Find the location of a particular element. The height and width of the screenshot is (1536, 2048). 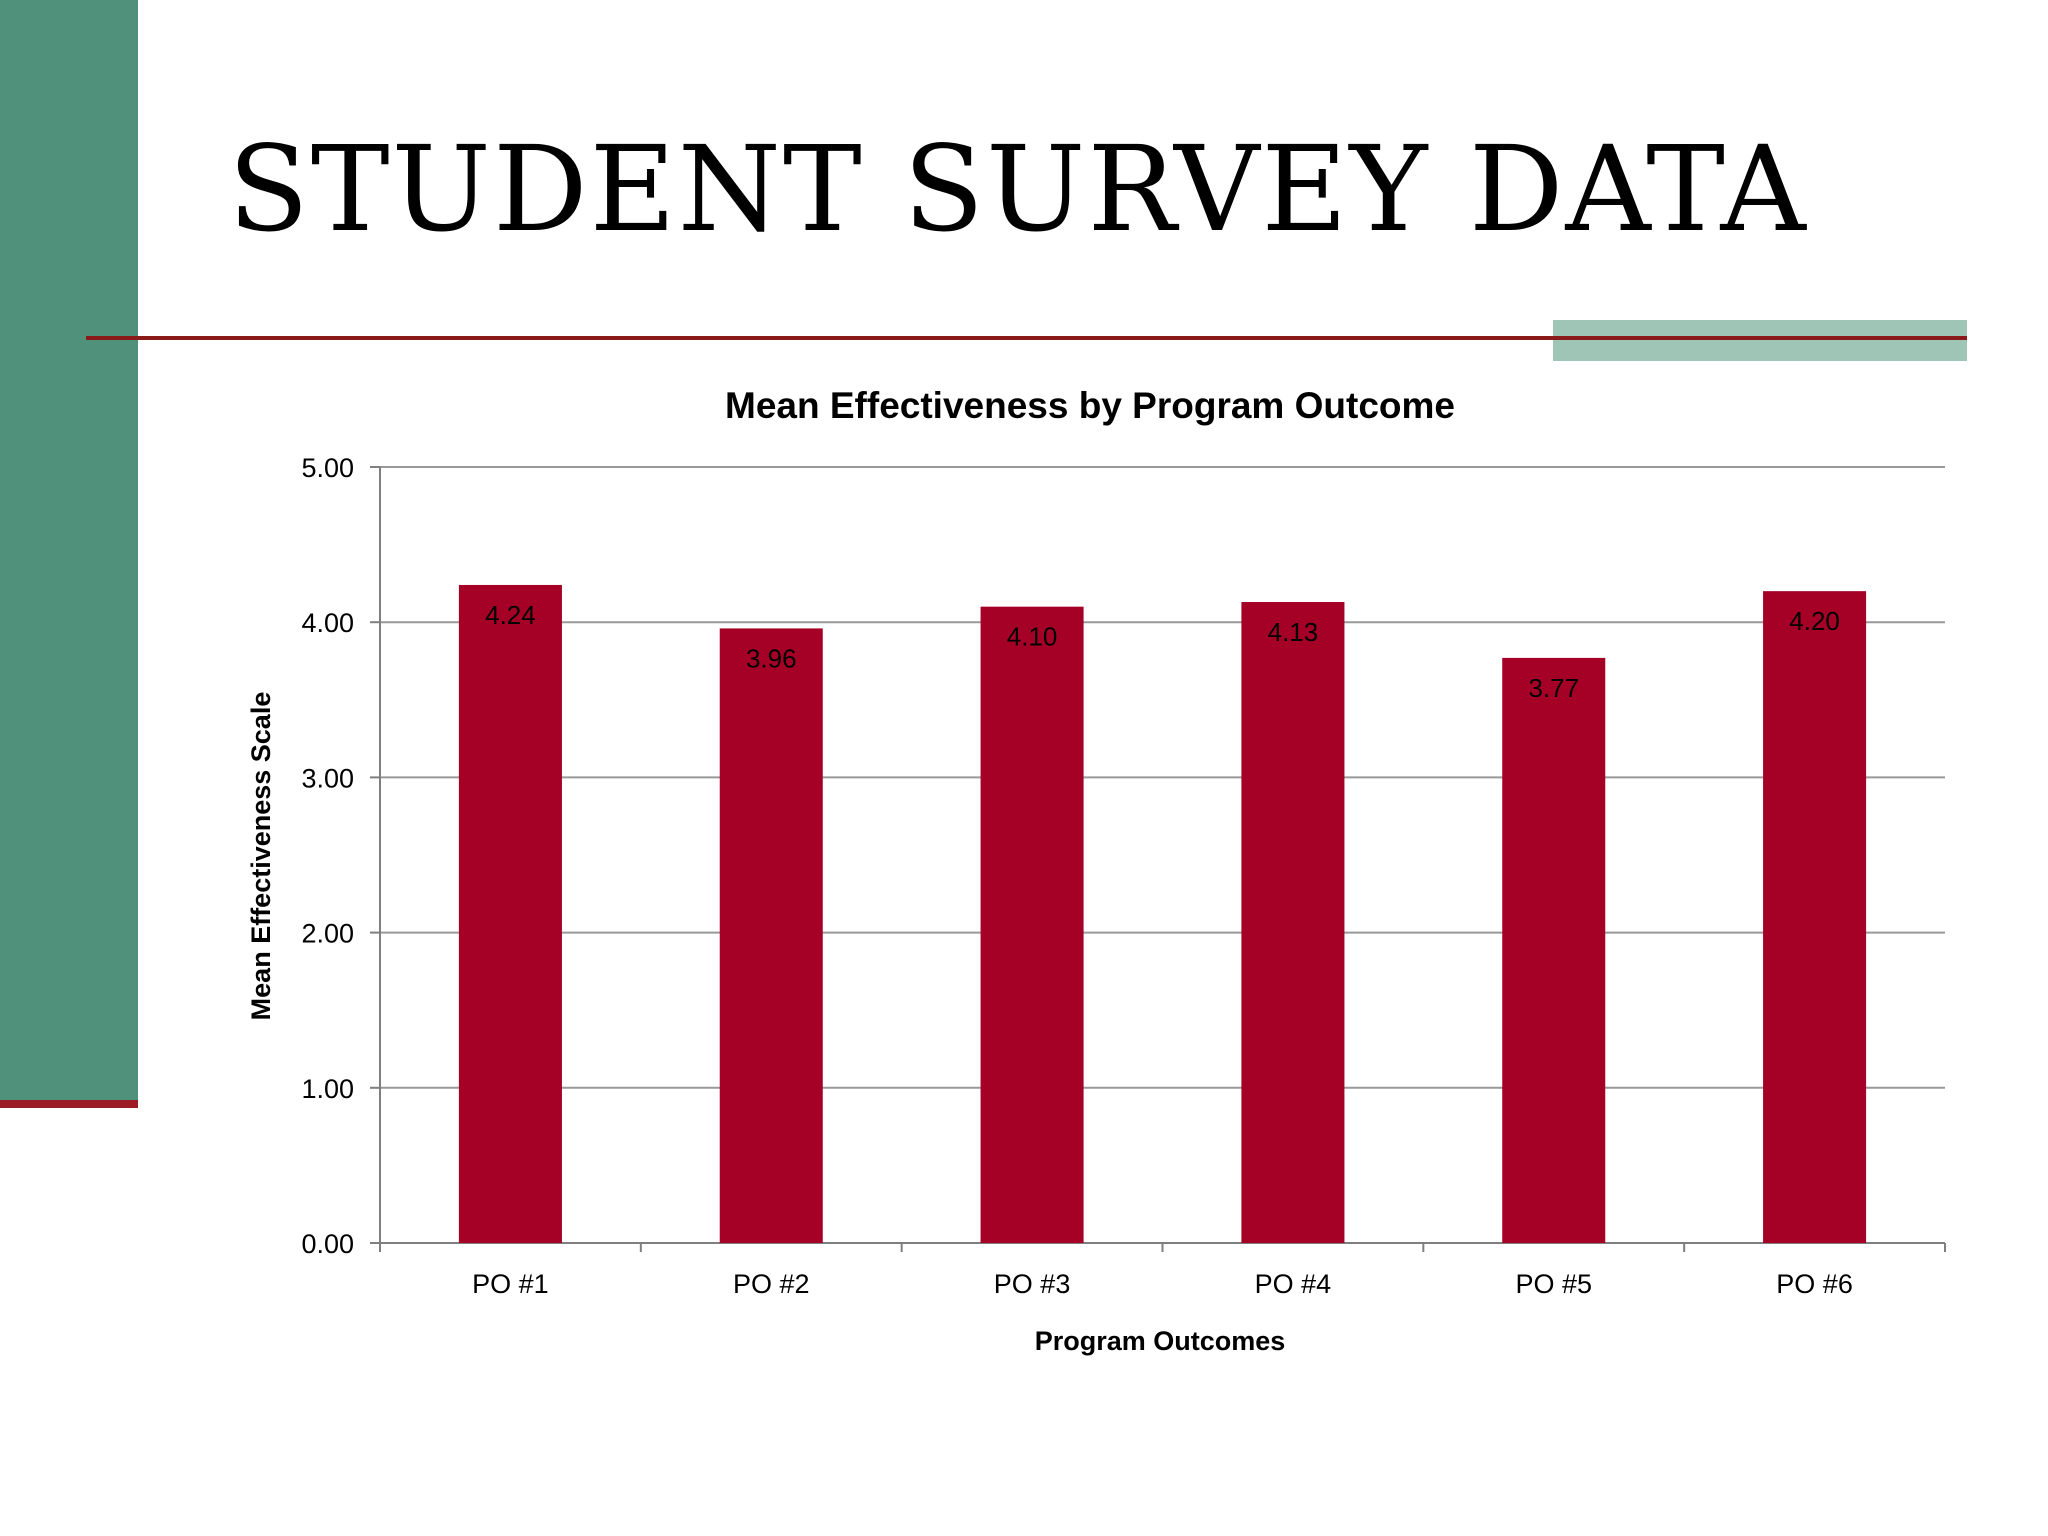

left-accent-bar is located at coordinates (69, 550).